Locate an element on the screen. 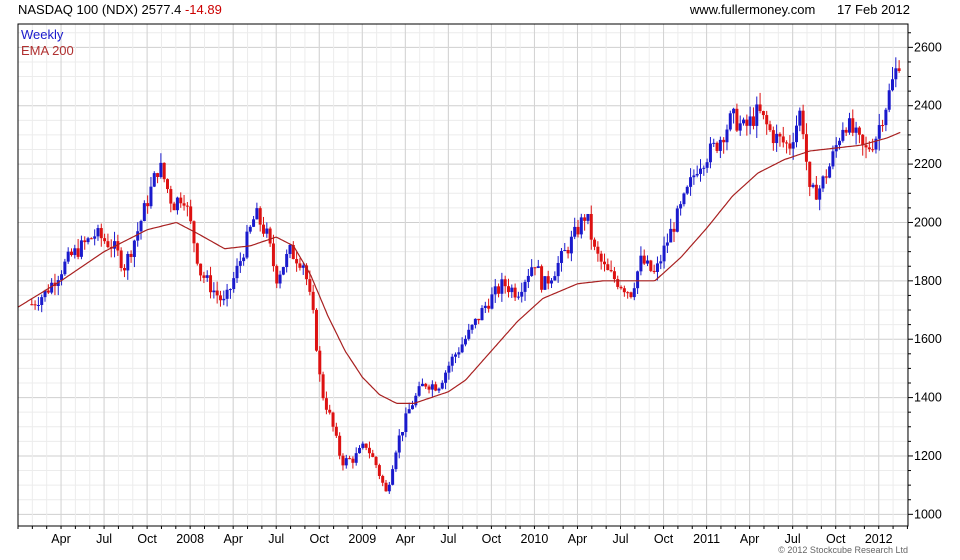  header-right: www.fullermoney.com 17 Feb 2012 is located at coordinates (791, 10).